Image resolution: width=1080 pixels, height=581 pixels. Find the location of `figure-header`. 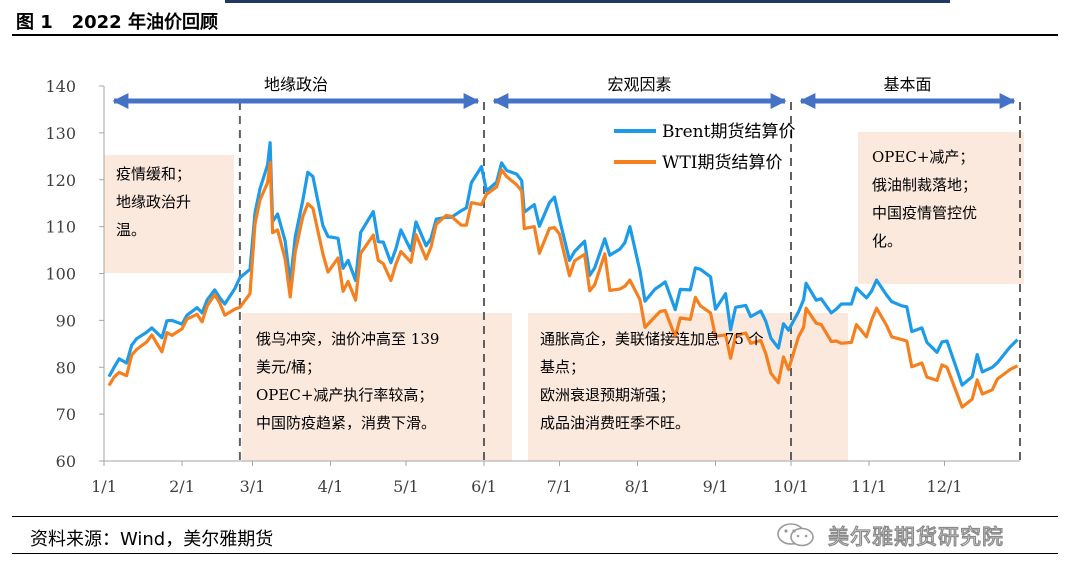

figure-header is located at coordinates (535, 20).